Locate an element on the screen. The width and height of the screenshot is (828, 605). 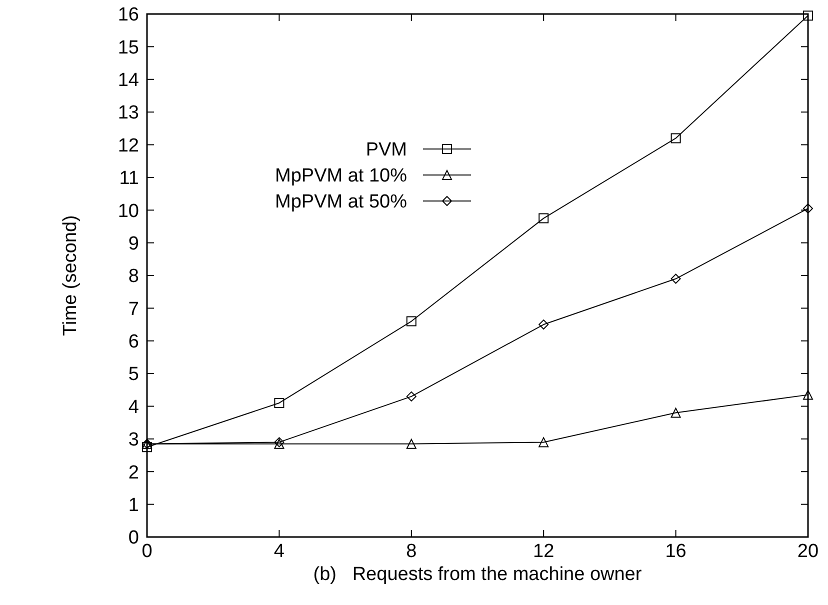
x-tick-label: 8 is located at coordinates (411, 551).